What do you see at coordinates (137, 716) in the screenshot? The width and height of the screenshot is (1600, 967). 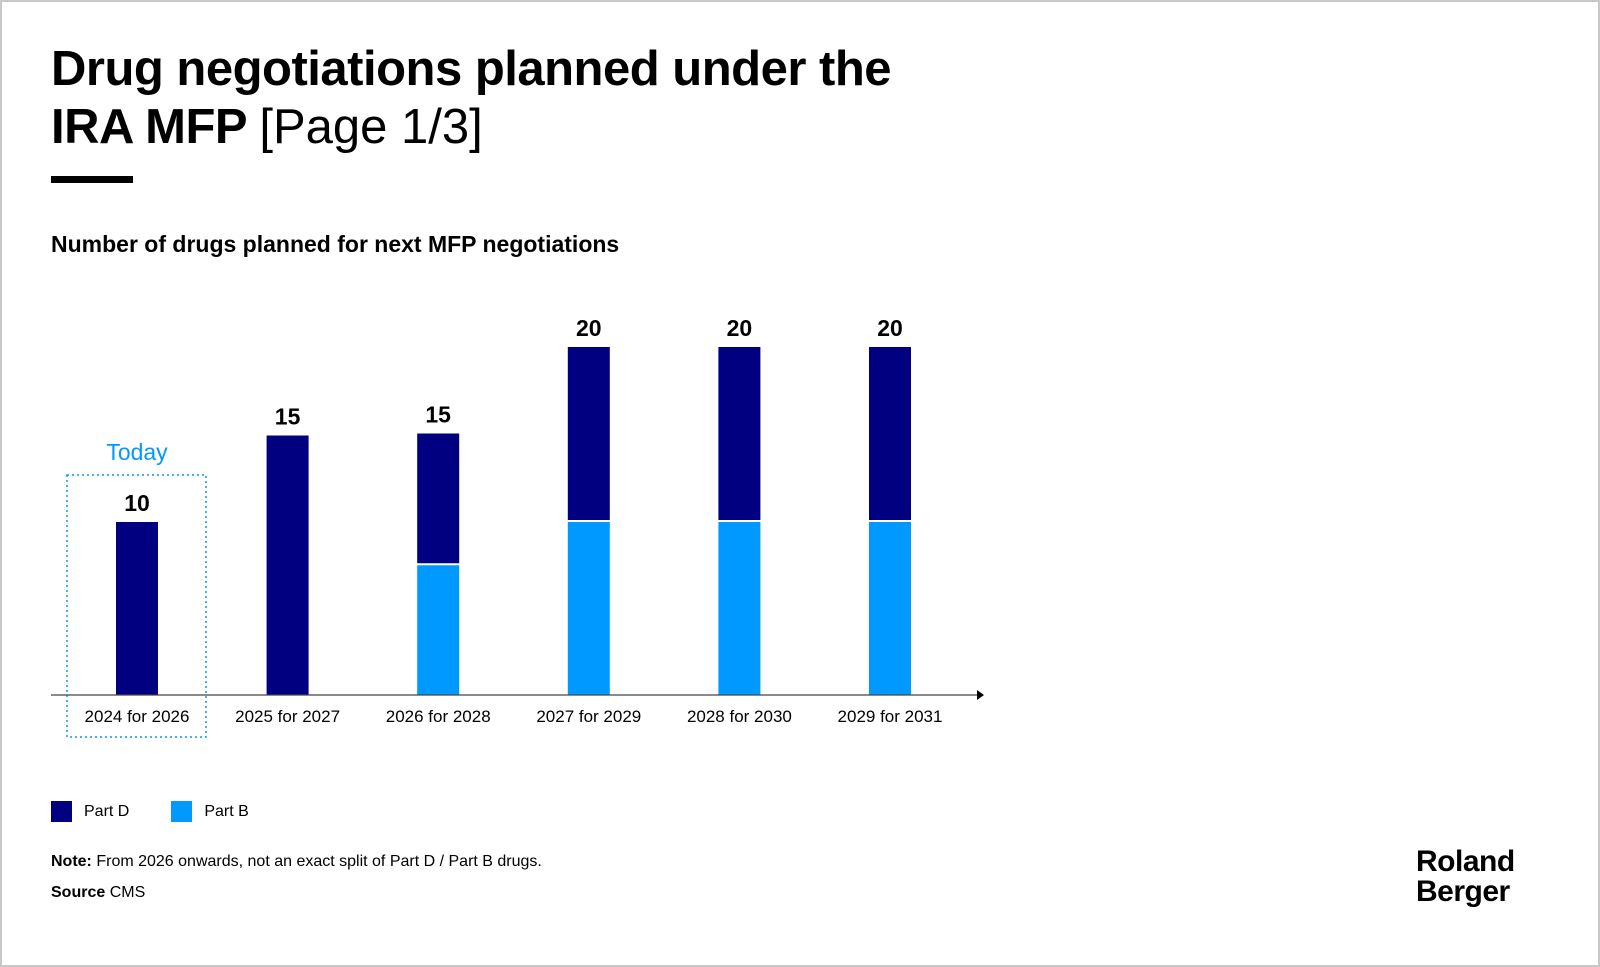 I see `x-tick-label-1: 2024 for 2026` at bounding box center [137, 716].